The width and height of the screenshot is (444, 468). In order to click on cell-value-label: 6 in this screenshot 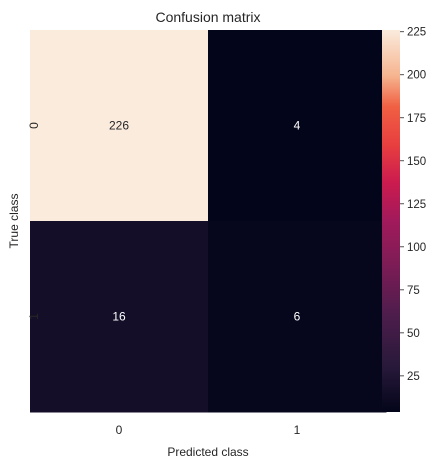, I will do `click(297, 317)`.